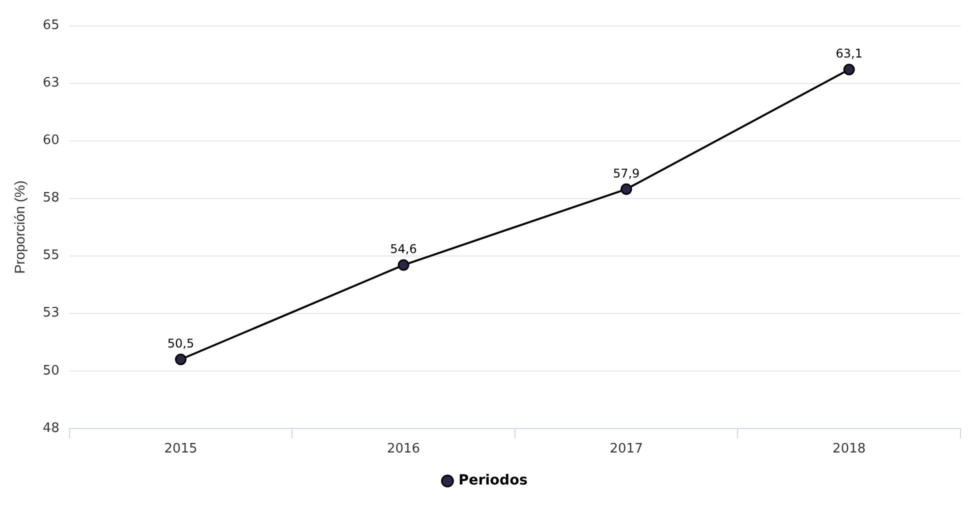 The image size is (975, 506). I want to click on x-tick-label: 2017, so click(626, 449).